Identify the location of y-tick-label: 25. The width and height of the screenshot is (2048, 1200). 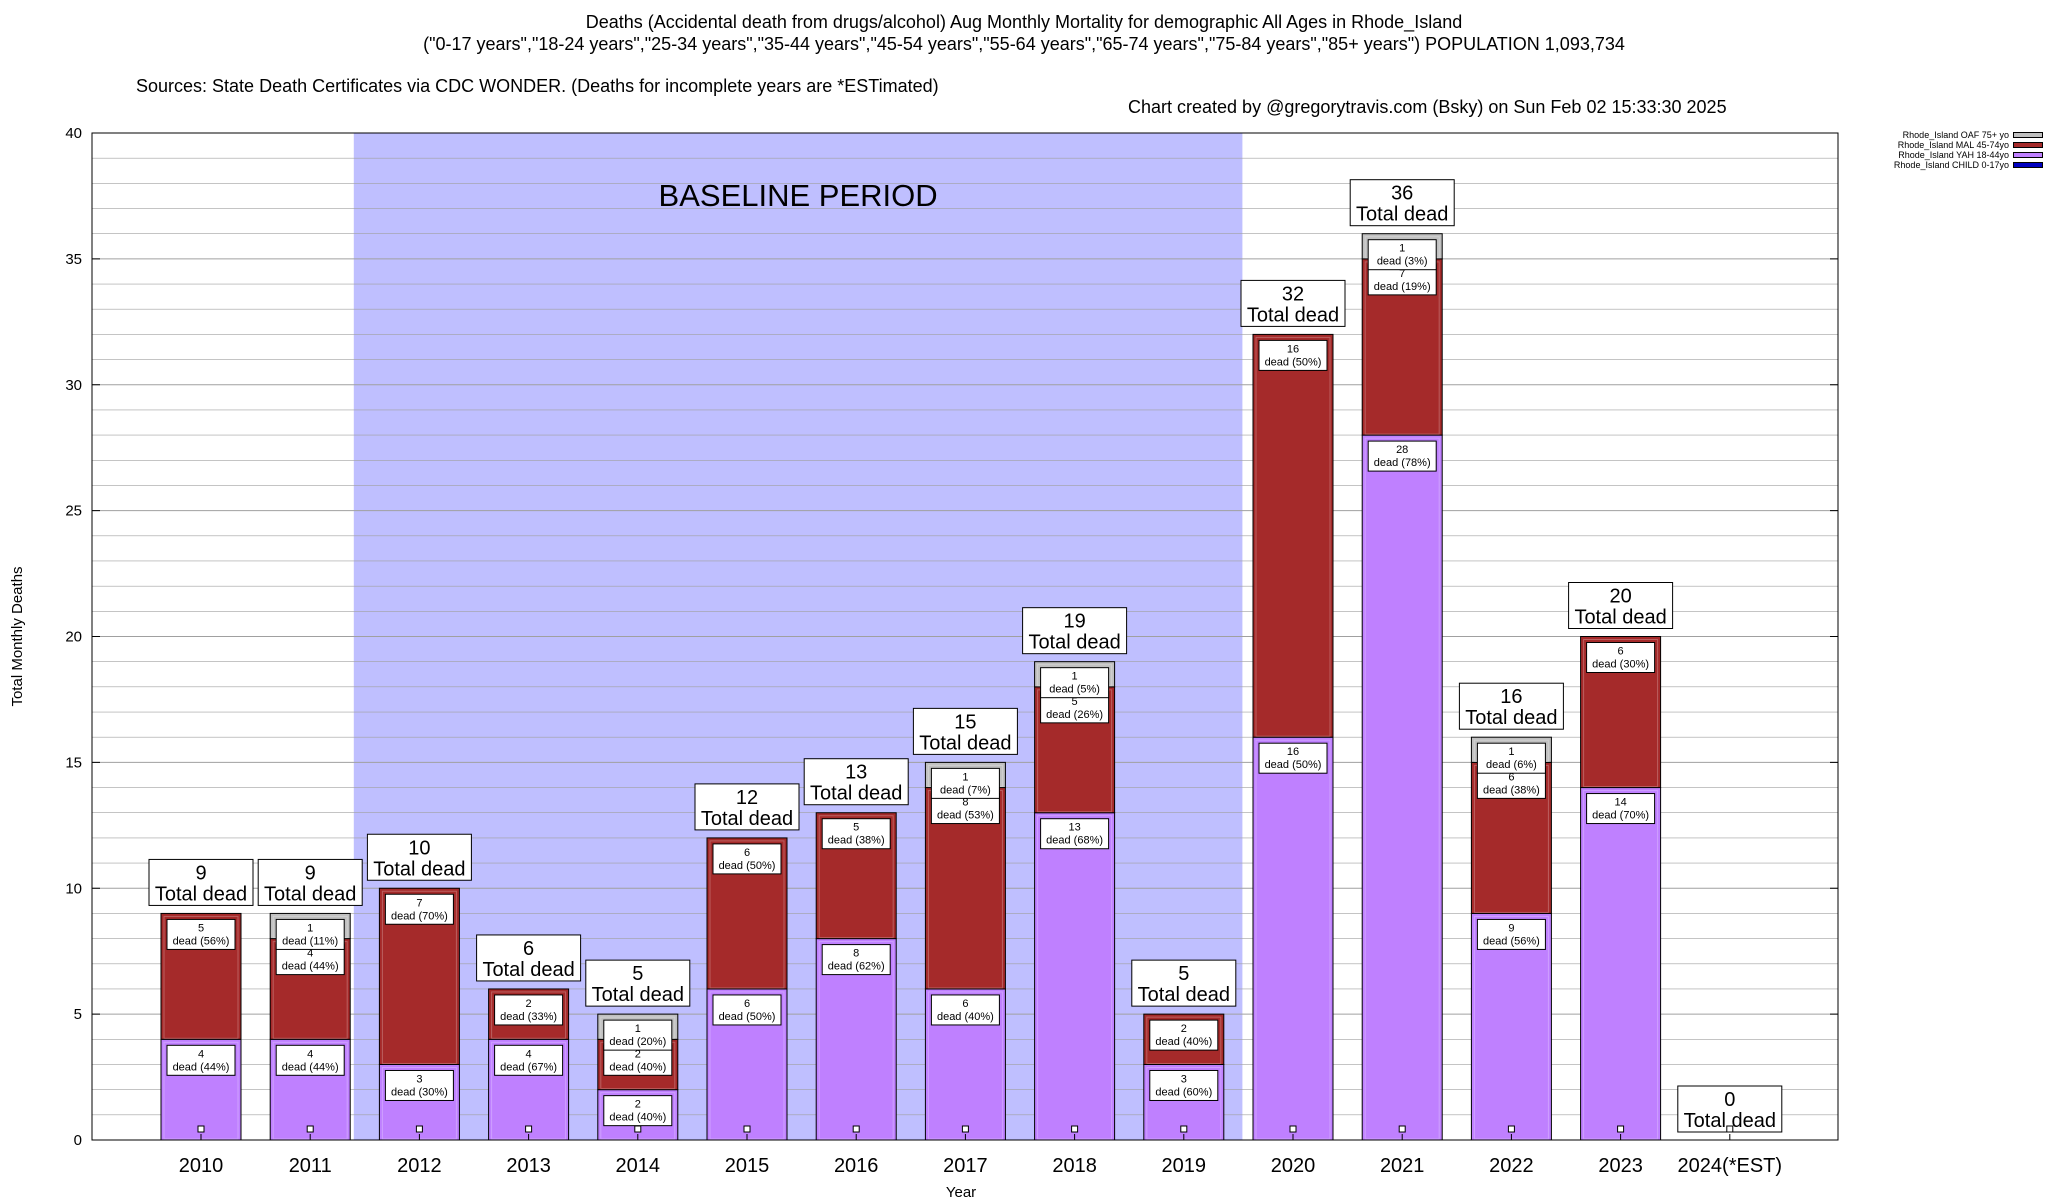
(73, 511).